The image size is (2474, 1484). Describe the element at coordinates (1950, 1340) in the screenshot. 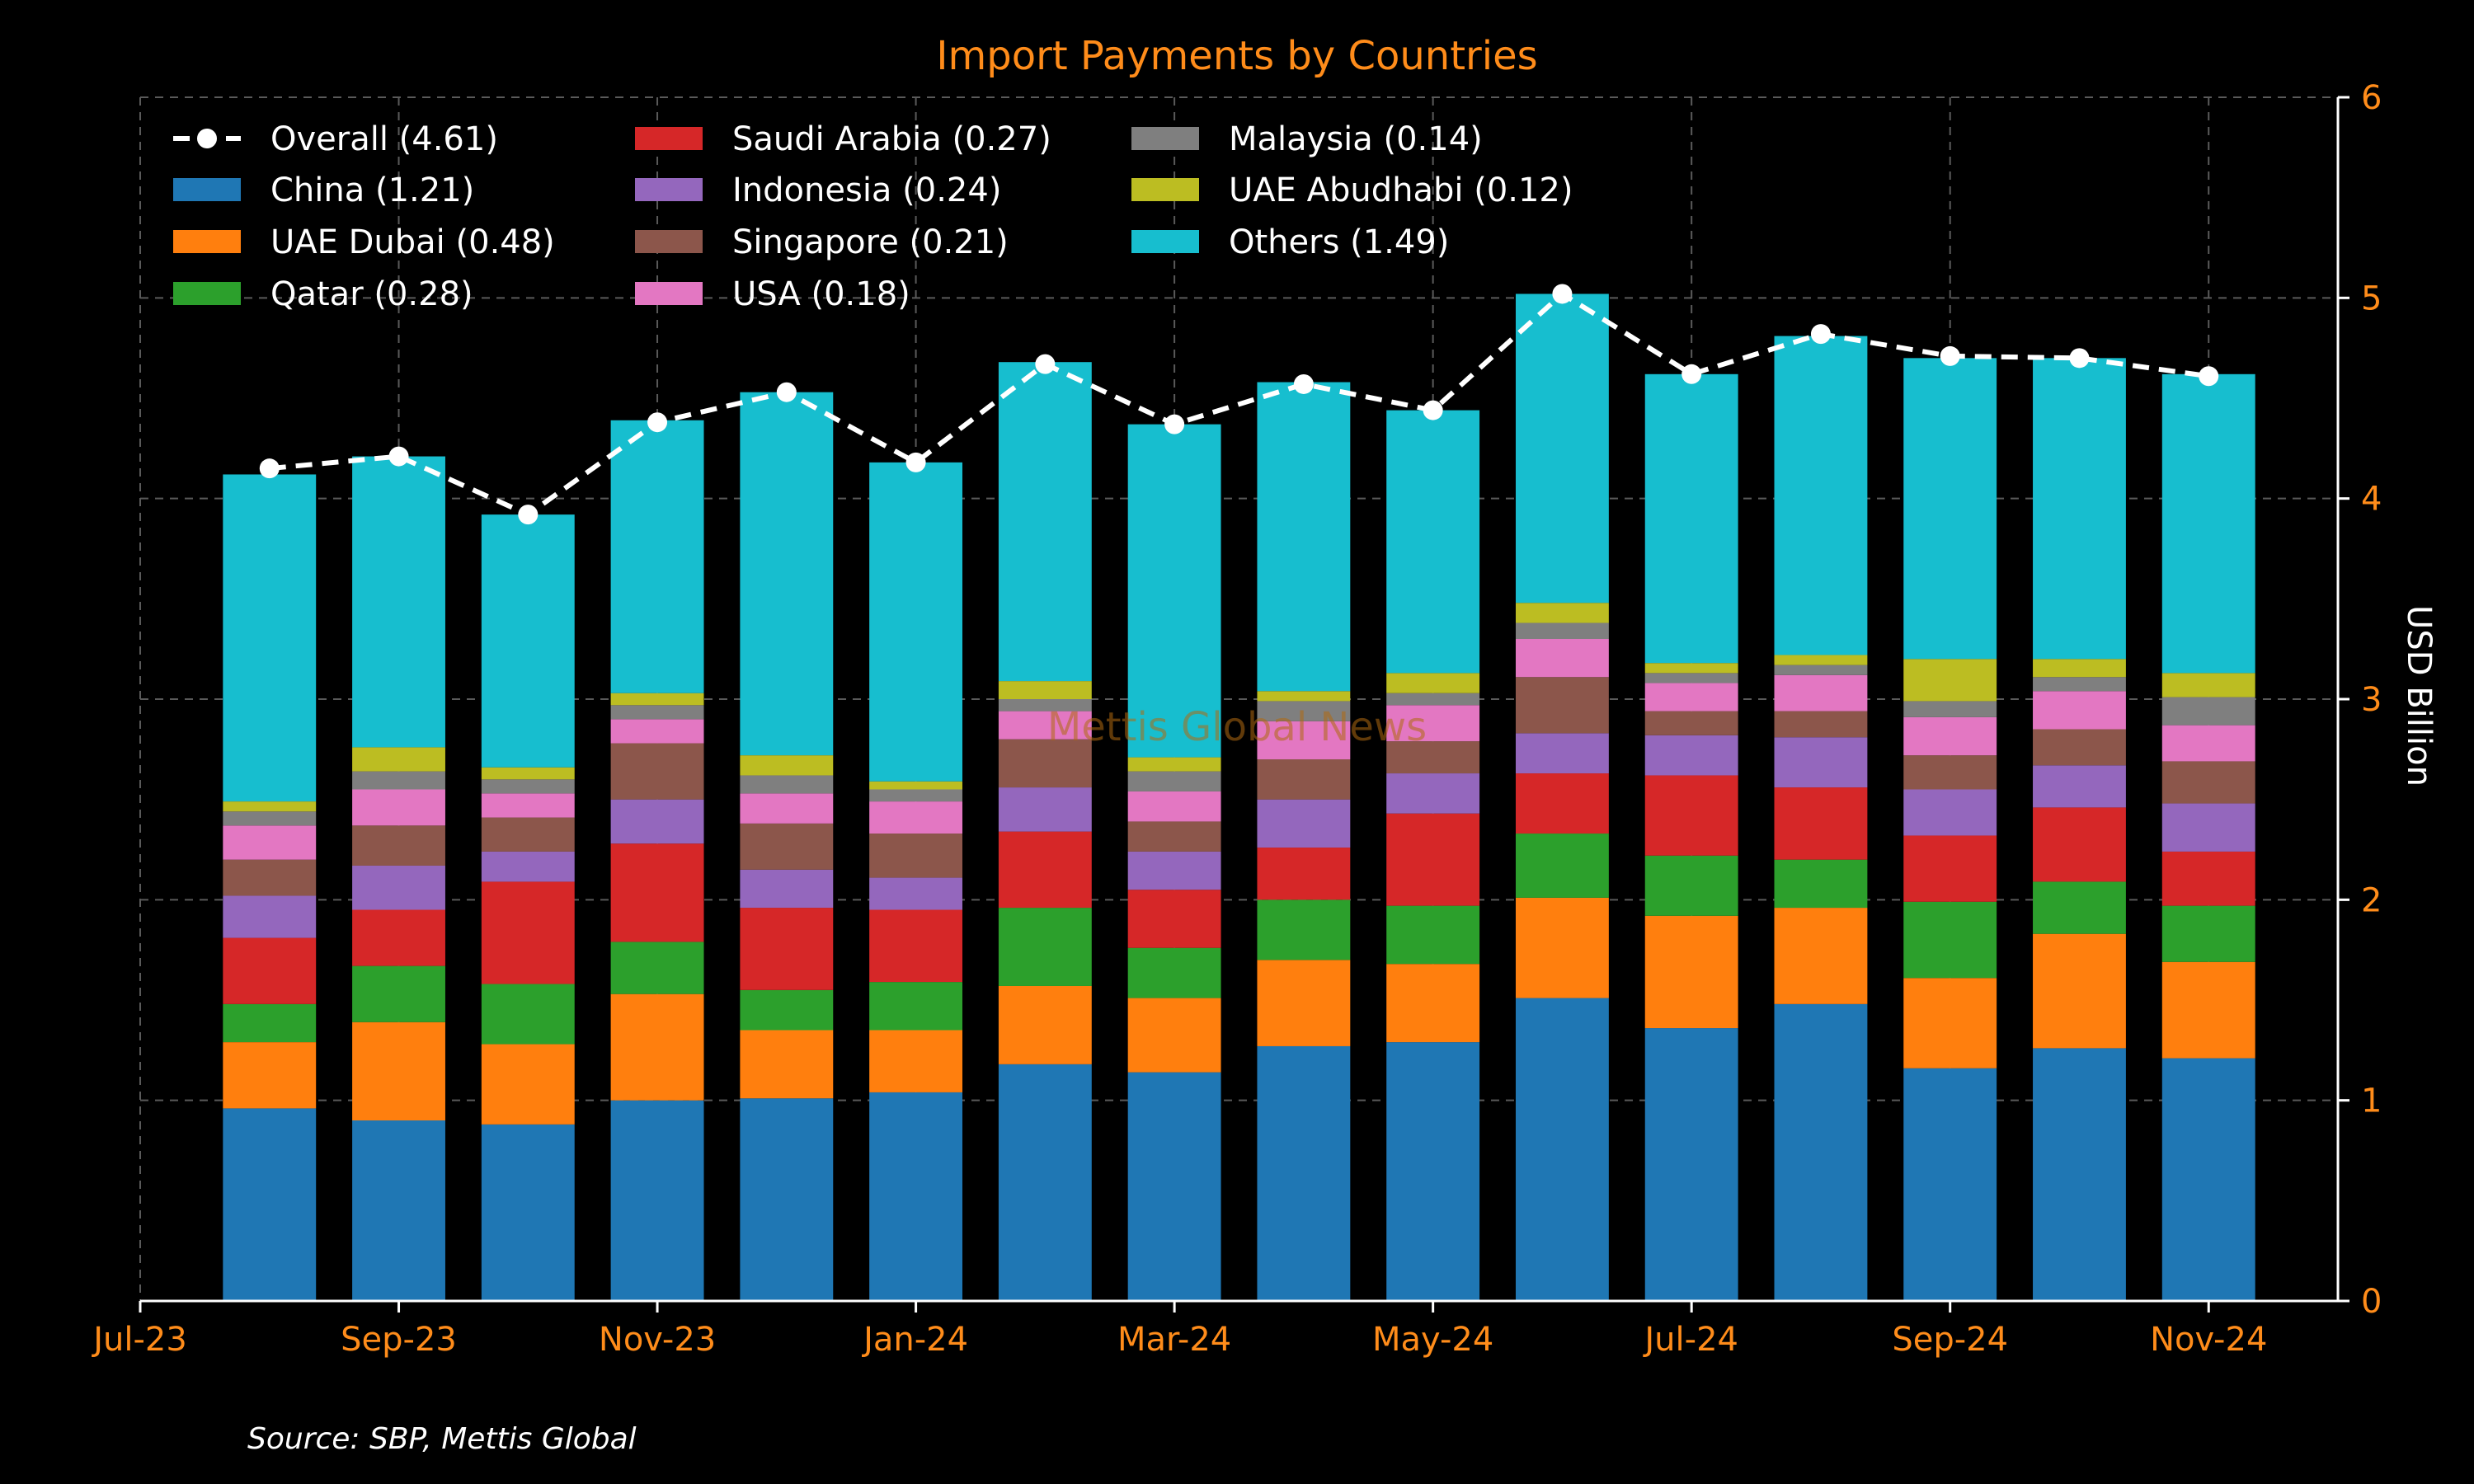

I see `x-tick-label: Sep-24` at that location.